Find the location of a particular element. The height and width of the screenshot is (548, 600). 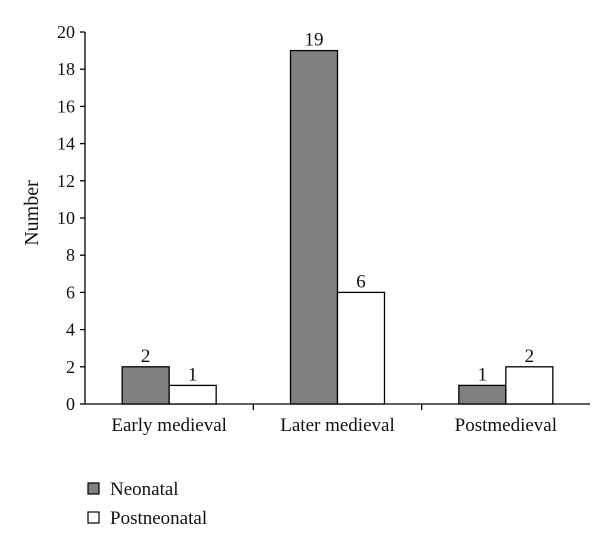

x-tick-label: Postmedieval is located at coordinates (506, 425).